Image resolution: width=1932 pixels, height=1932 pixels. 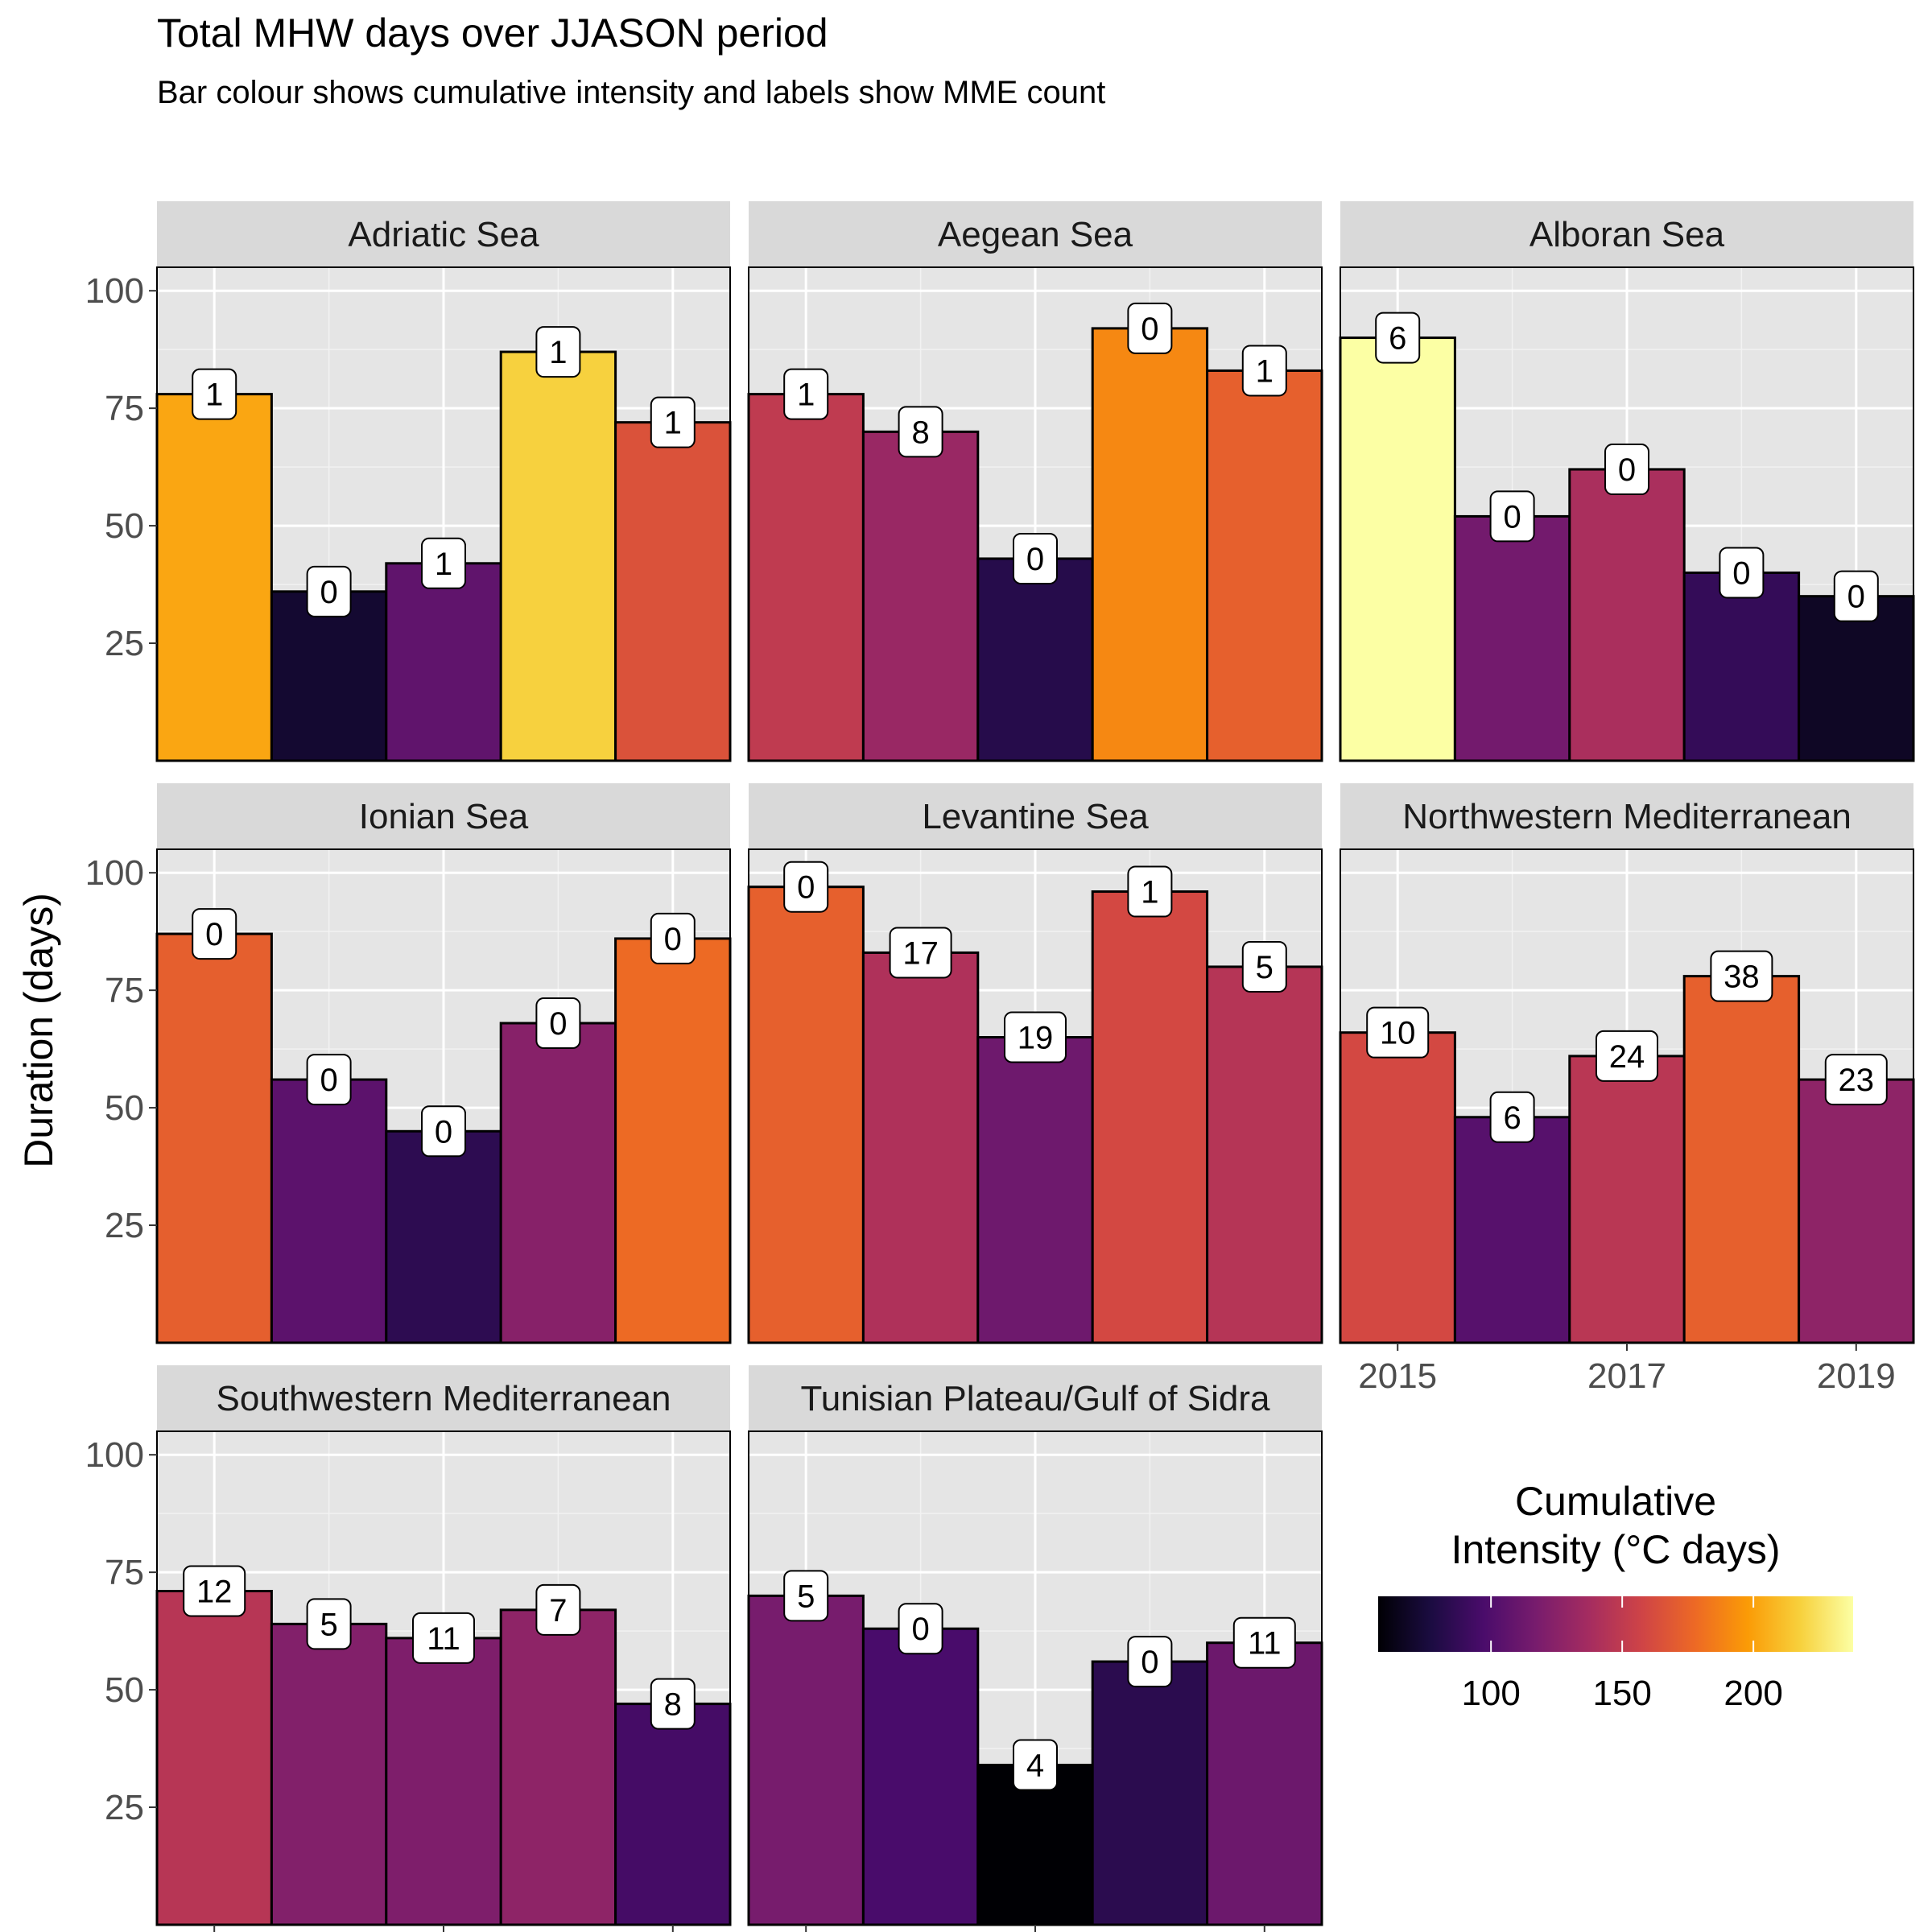 What do you see at coordinates (114, 291) in the screenshot?
I see `y-tick-label: 100` at bounding box center [114, 291].